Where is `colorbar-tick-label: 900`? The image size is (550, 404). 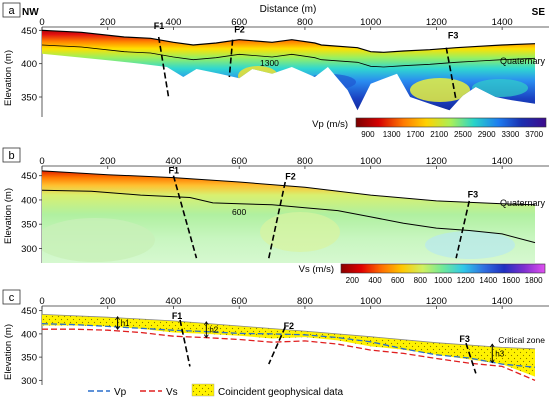 colorbar-tick-label: 900 is located at coordinates (368, 134).